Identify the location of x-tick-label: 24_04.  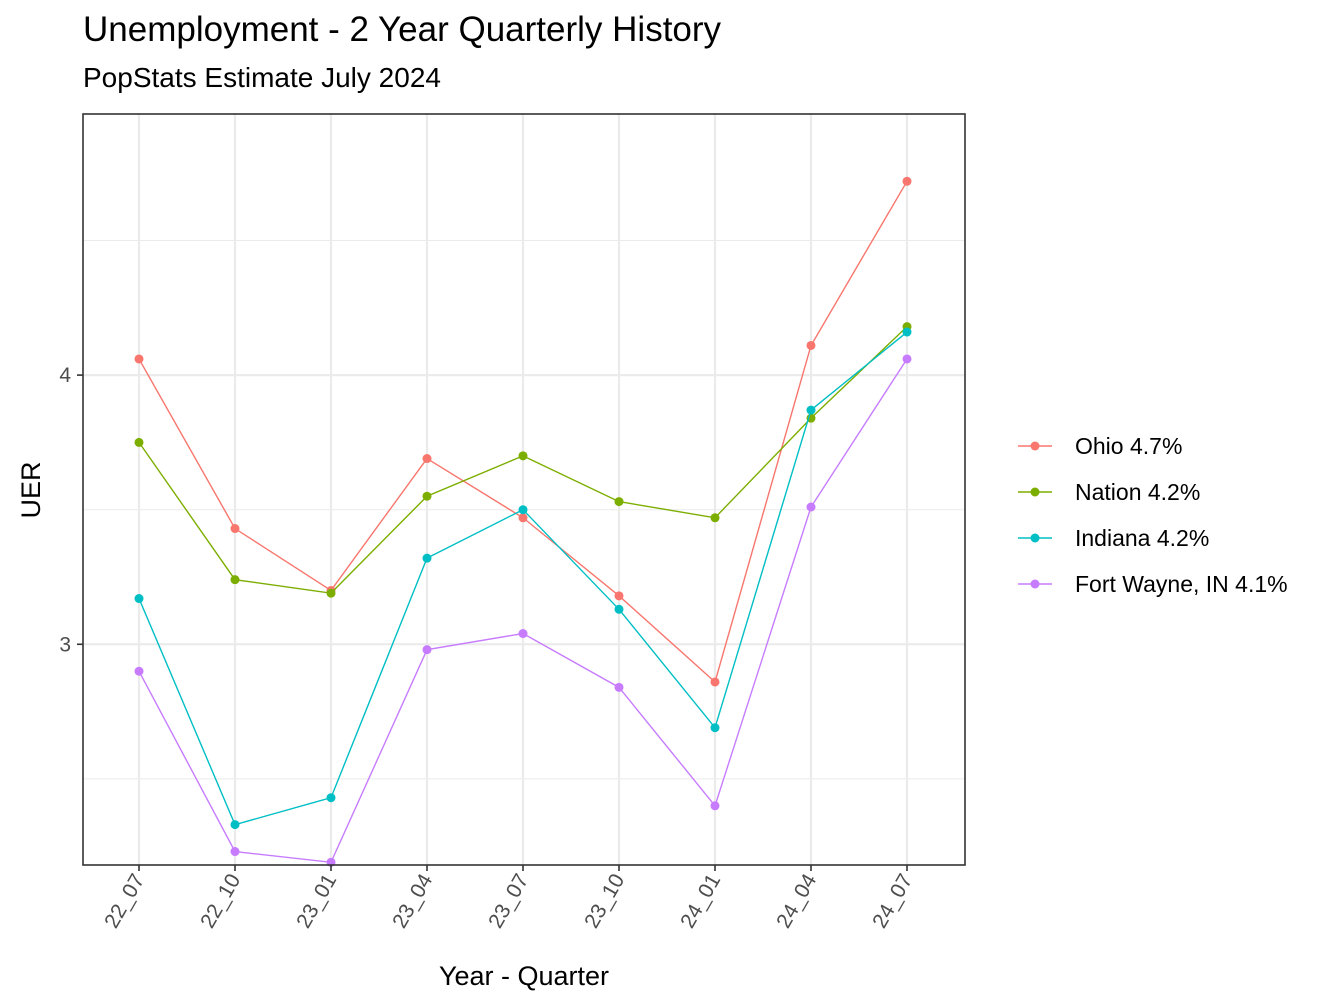
(796, 901).